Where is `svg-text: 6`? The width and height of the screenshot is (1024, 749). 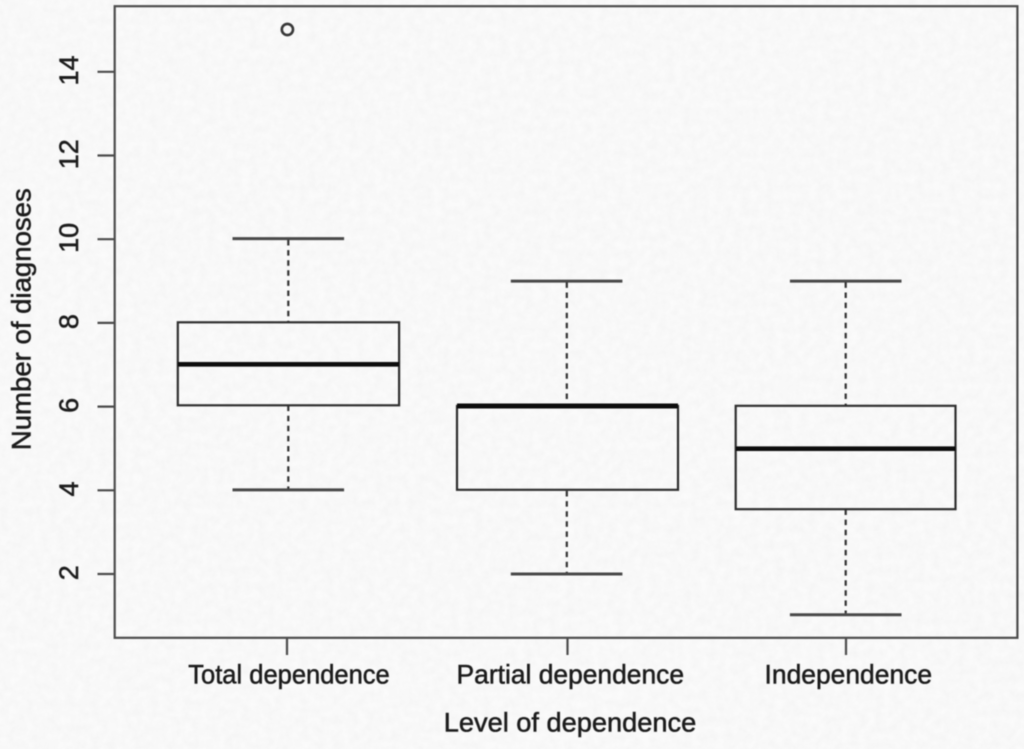 svg-text: 6 is located at coordinates (69, 405).